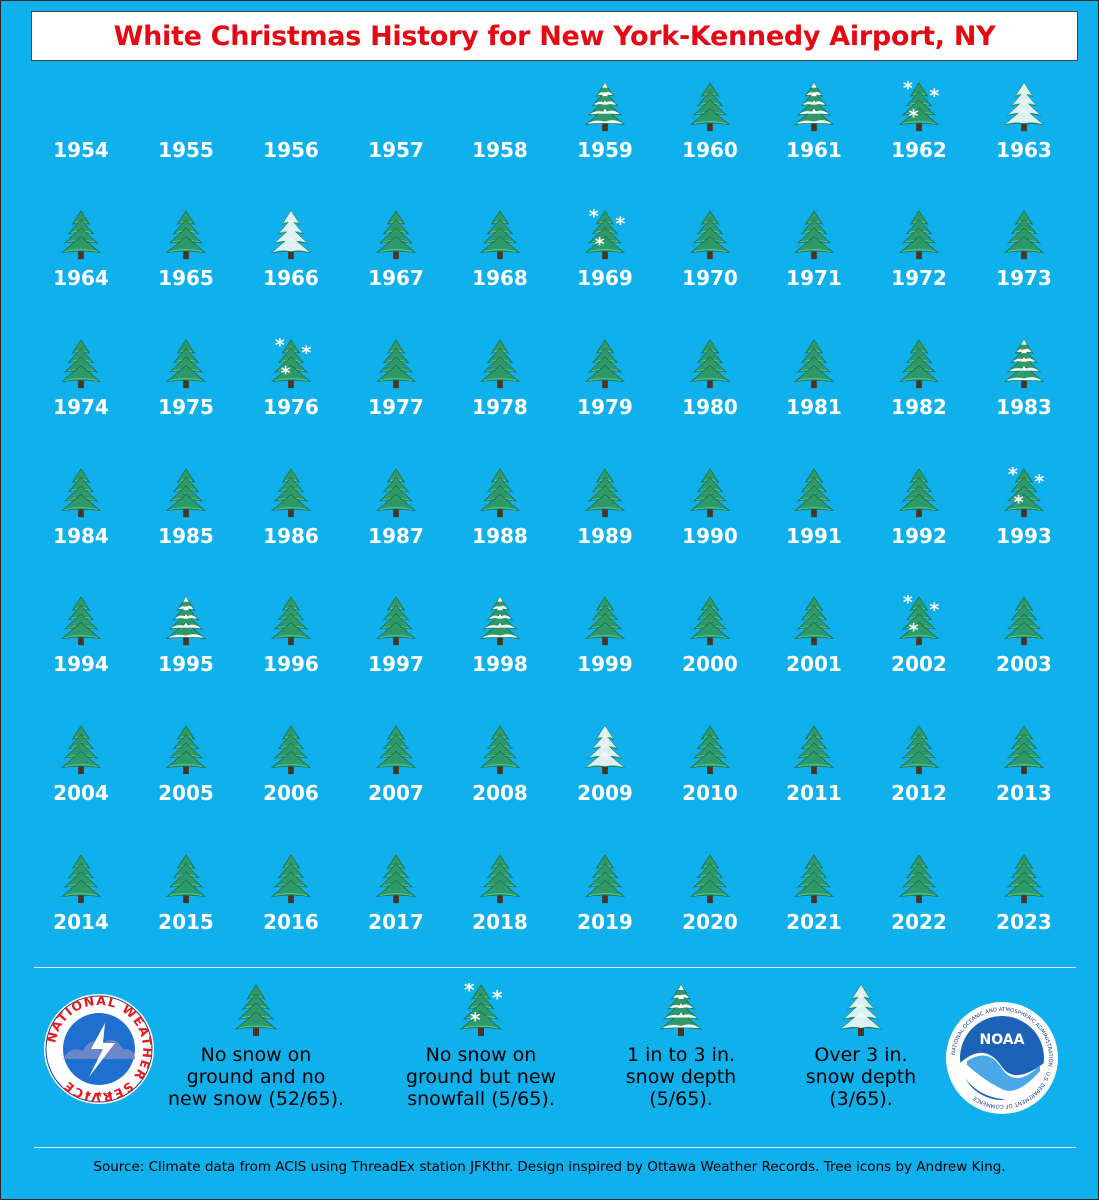 Image resolution: width=1099 pixels, height=1200 pixels. What do you see at coordinates (919, 278) in the screenshot?
I see `year-label: 1972` at bounding box center [919, 278].